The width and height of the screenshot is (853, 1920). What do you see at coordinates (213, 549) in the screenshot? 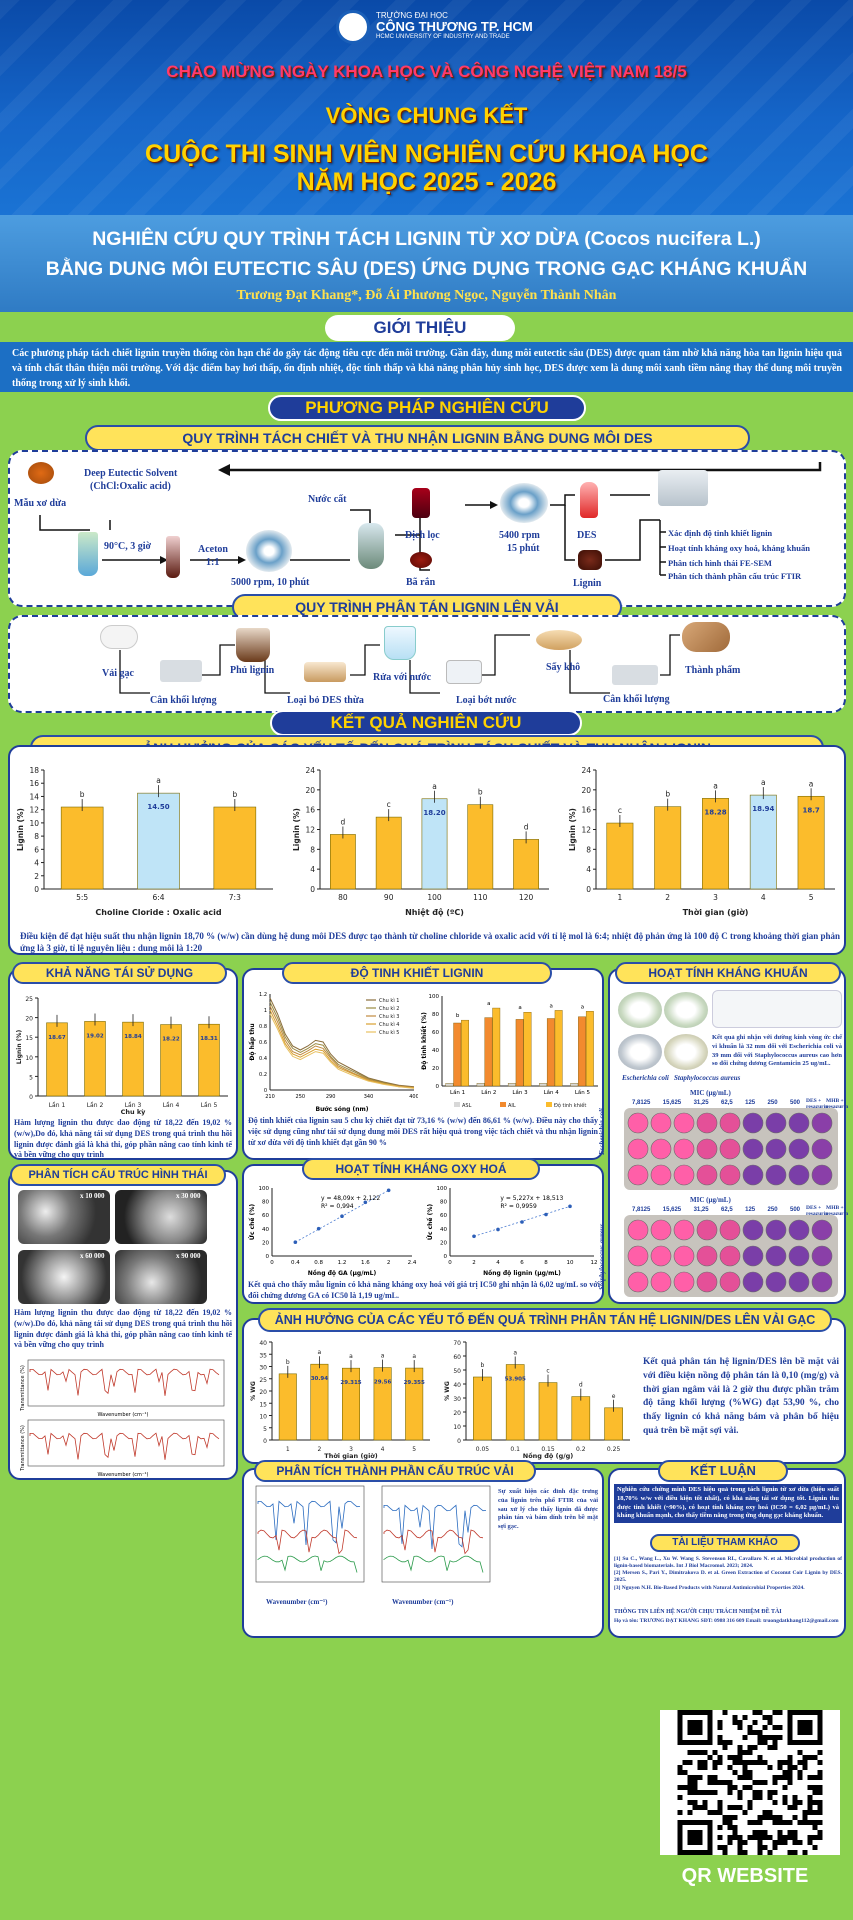
I see `step-acetone: Aceton` at bounding box center [213, 549].